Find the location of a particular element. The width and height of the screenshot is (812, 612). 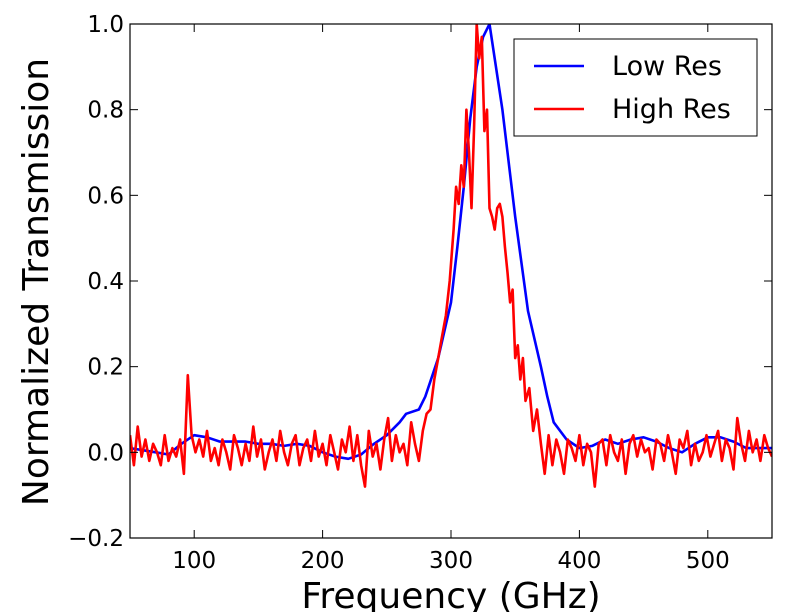

legend-box is located at coordinates (635, 87).